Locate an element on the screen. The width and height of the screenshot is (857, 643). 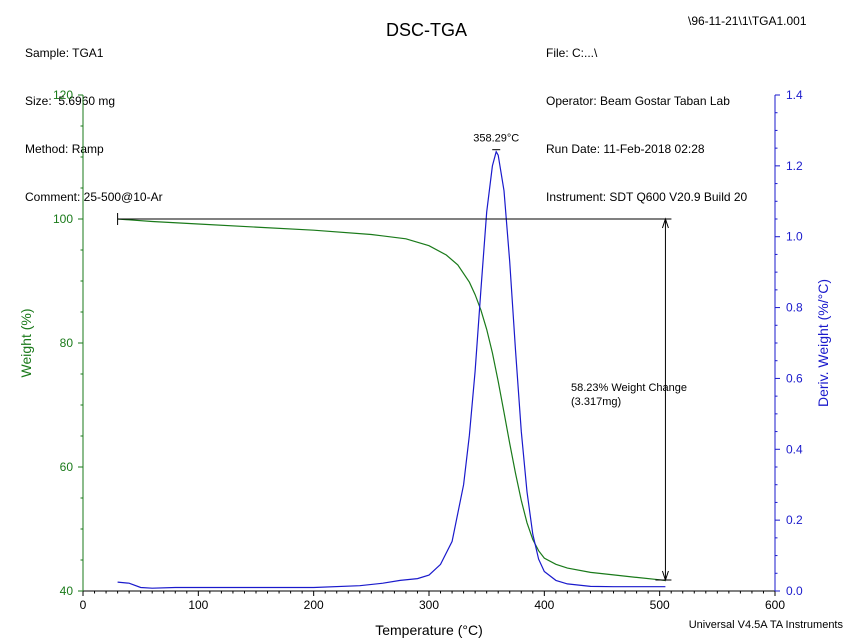
file-line: File: C:...\ is located at coordinates (572, 53).